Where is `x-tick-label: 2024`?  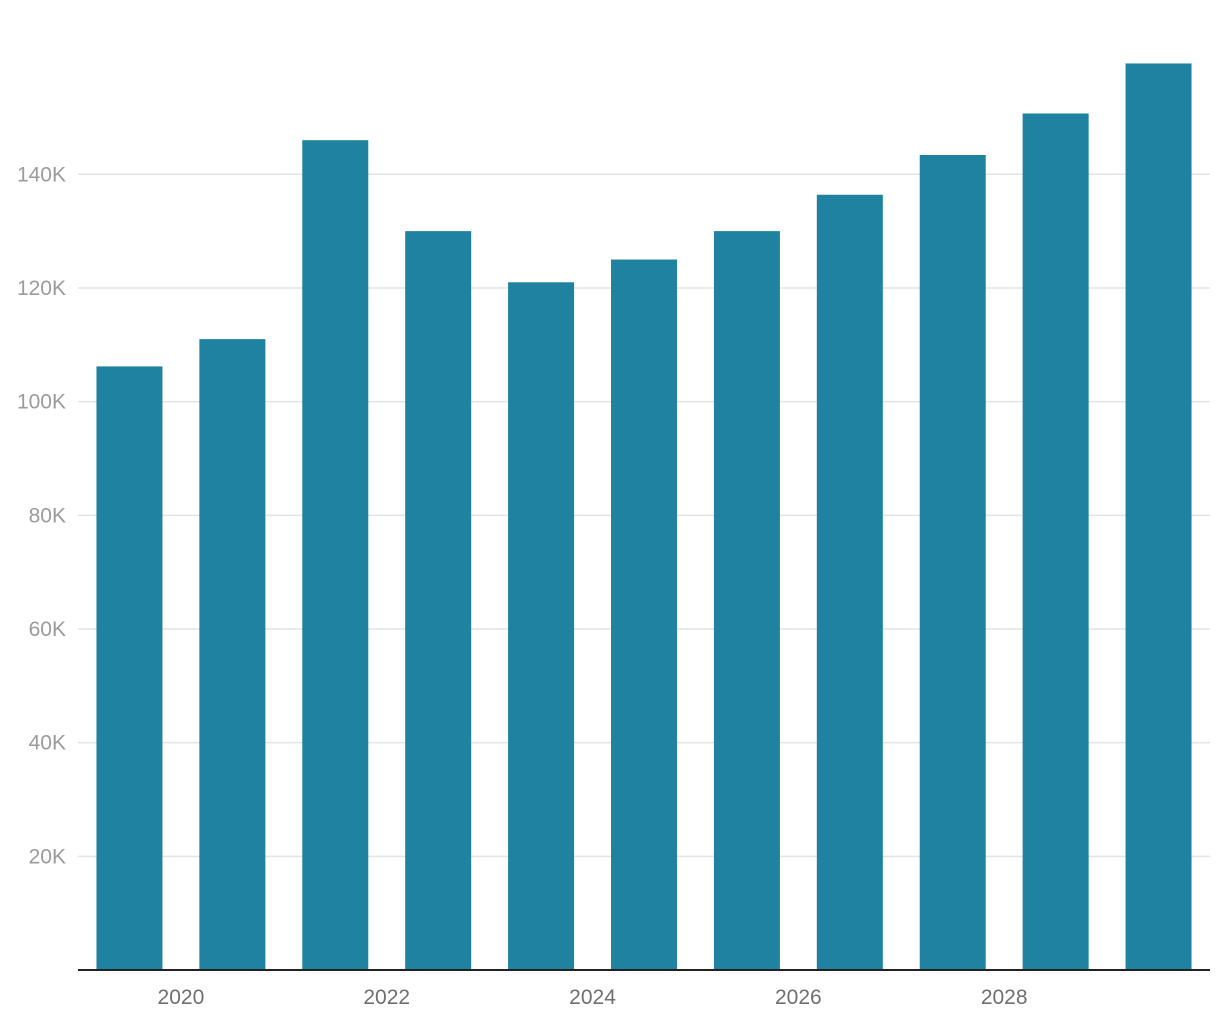
x-tick-label: 2024 is located at coordinates (592, 997).